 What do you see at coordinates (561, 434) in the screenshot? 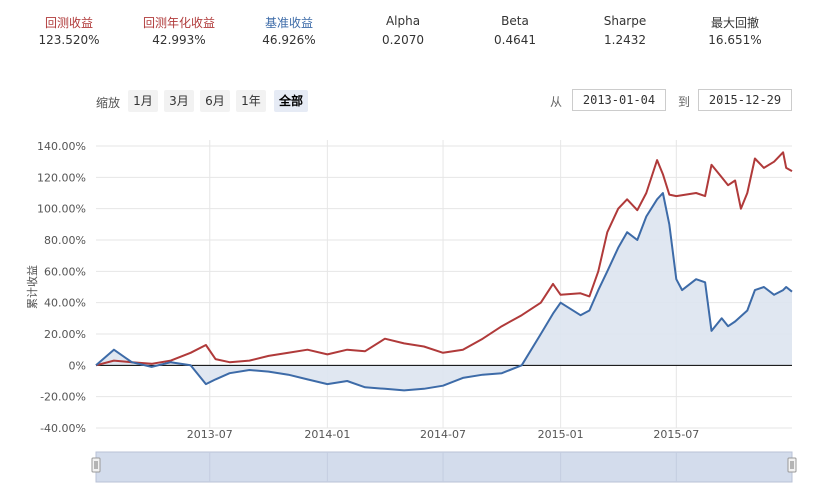
I see `x-tick-label: 2015-01` at bounding box center [561, 434].